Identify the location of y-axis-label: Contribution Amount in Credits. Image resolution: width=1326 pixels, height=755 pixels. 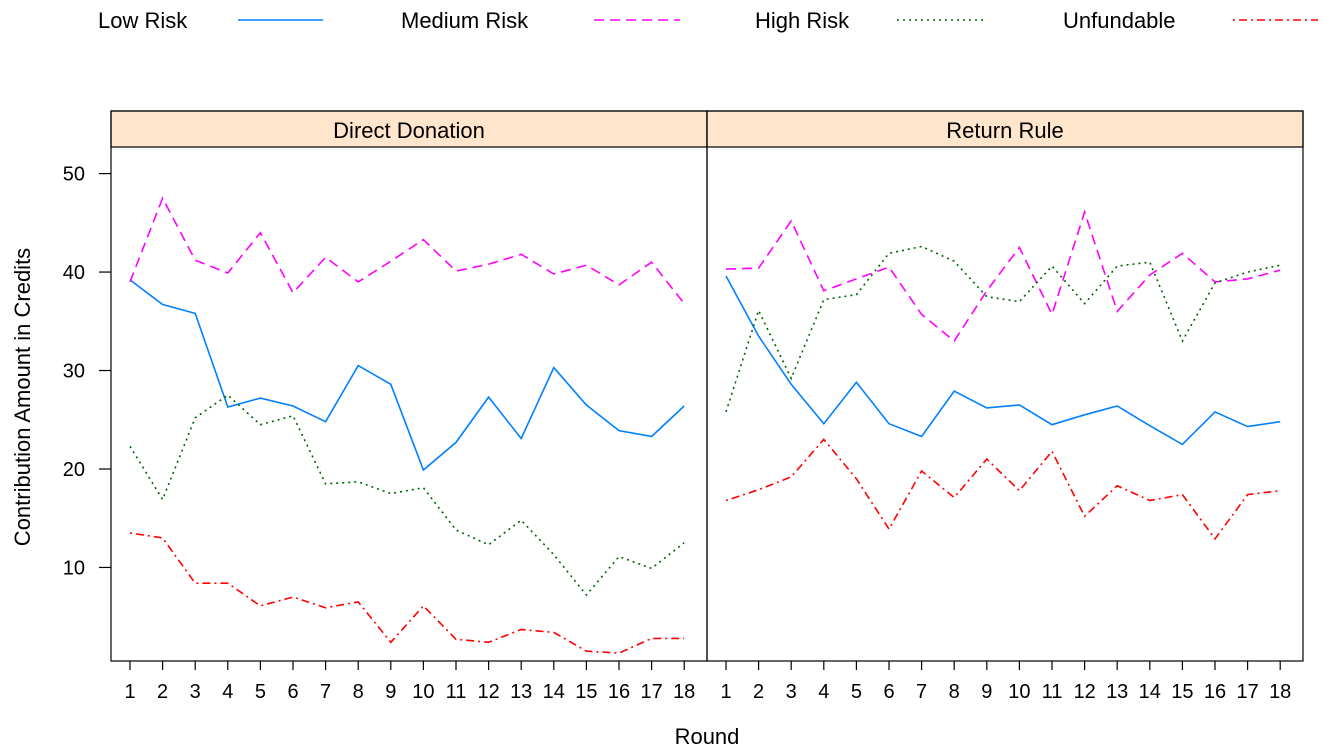
(22, 397).